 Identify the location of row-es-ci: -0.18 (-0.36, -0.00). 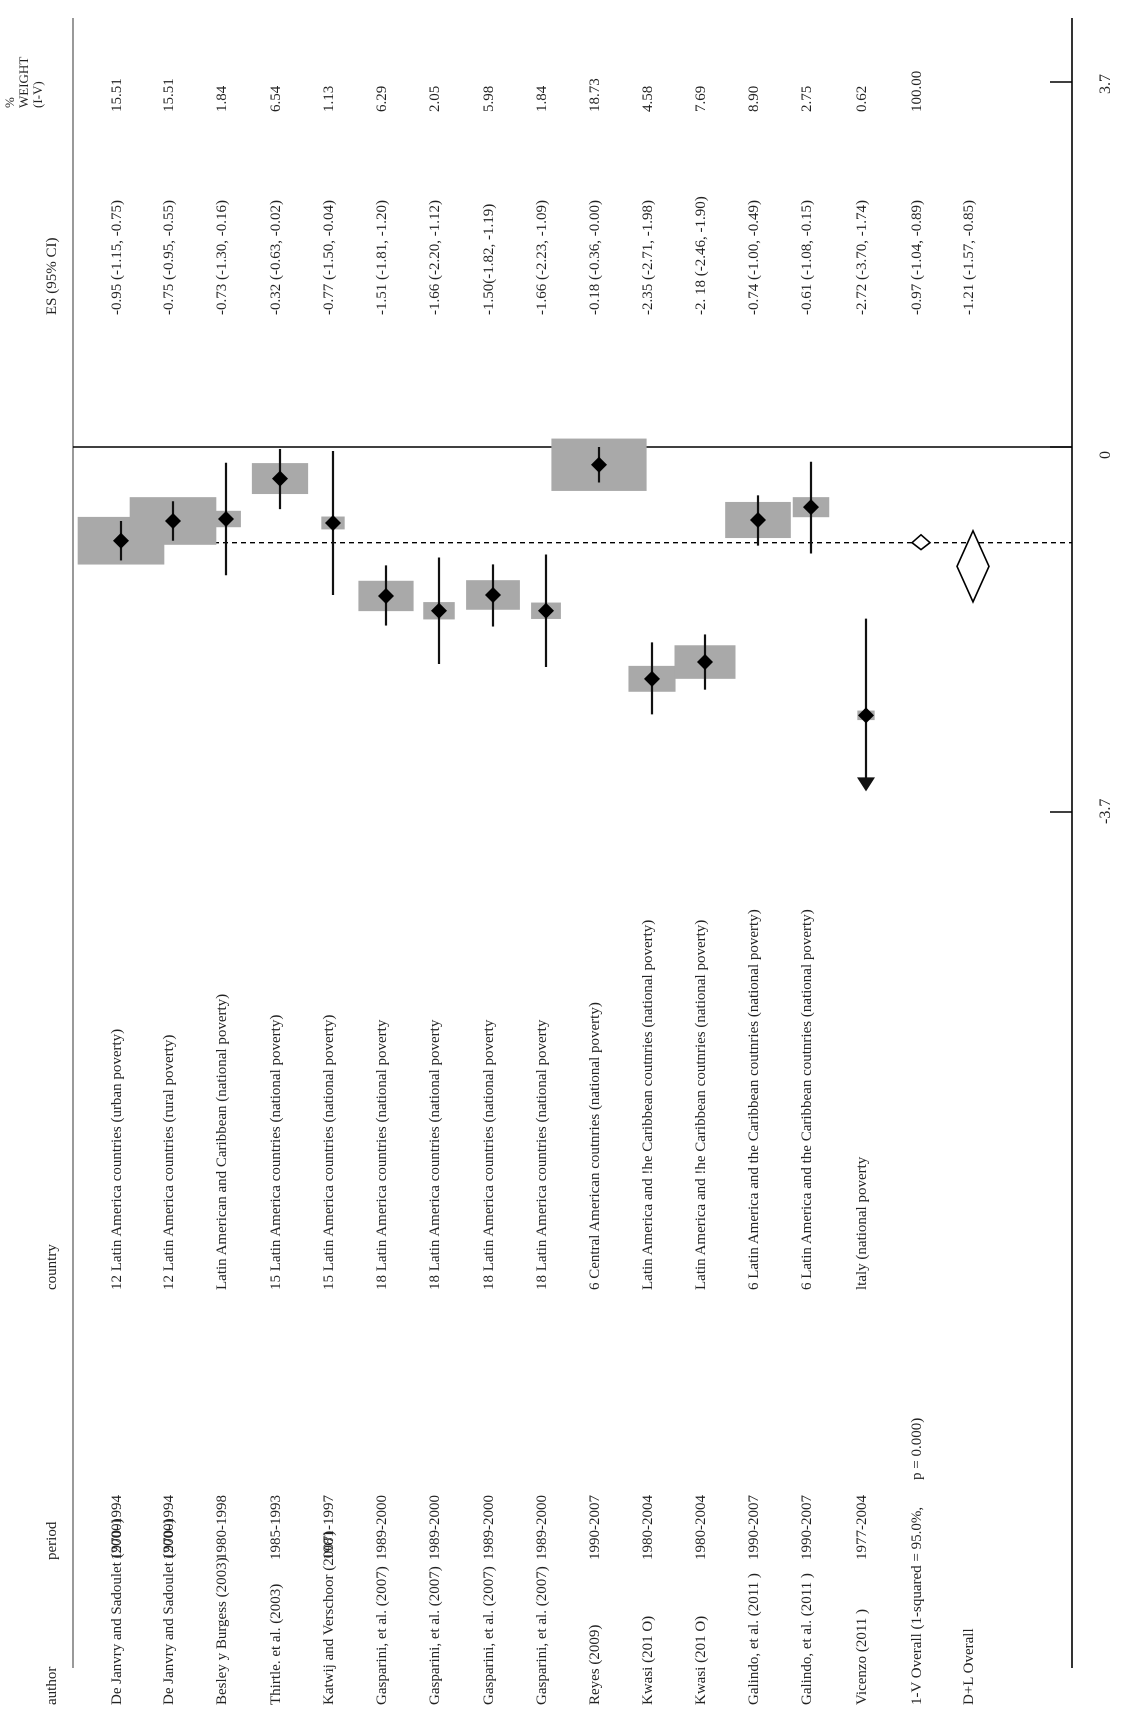
(595, 257).